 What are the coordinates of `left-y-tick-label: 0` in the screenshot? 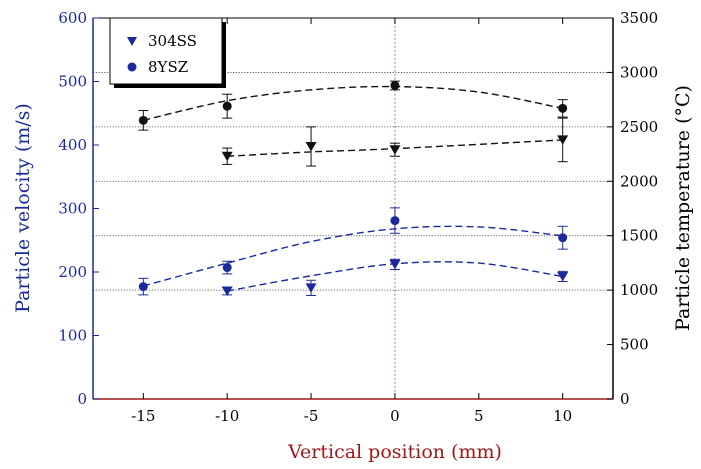 It's located at (82, 399).